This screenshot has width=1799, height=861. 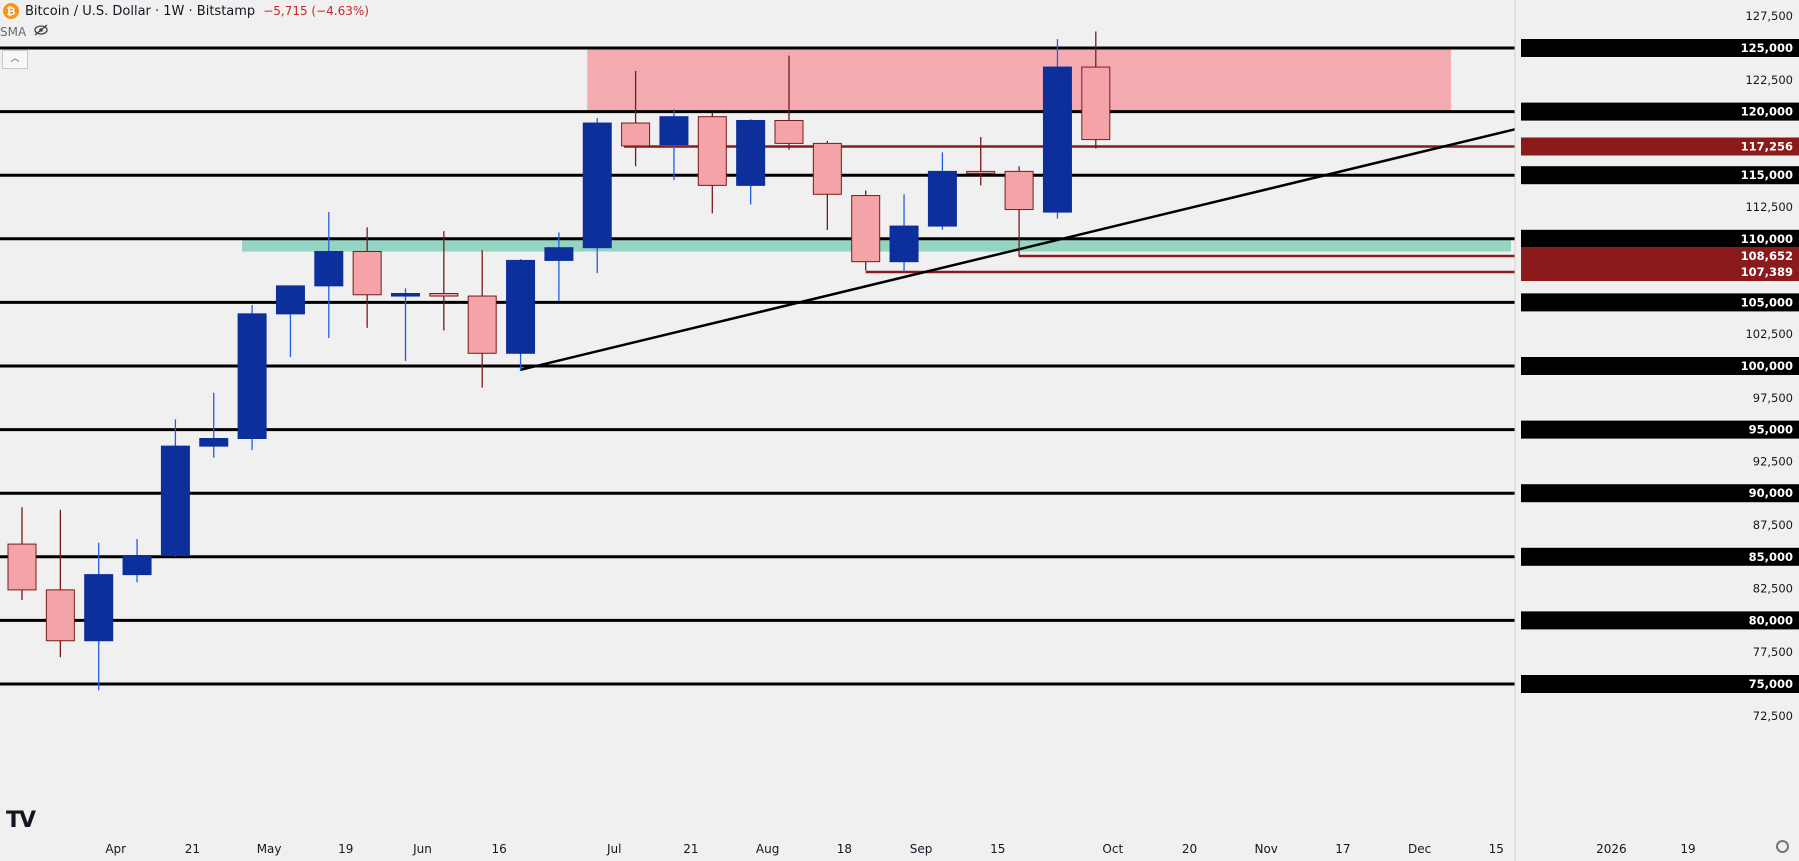 I want to click on y-tick-label: 77,500, so click(x=1773, y=652).